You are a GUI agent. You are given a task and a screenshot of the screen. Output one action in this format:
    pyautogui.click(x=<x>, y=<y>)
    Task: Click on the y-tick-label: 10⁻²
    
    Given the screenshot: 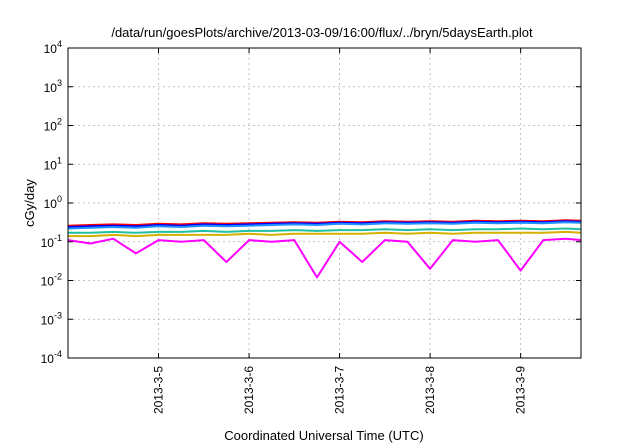 What is the action you would take?
    pyautogui.click(x=51, y=280)
    